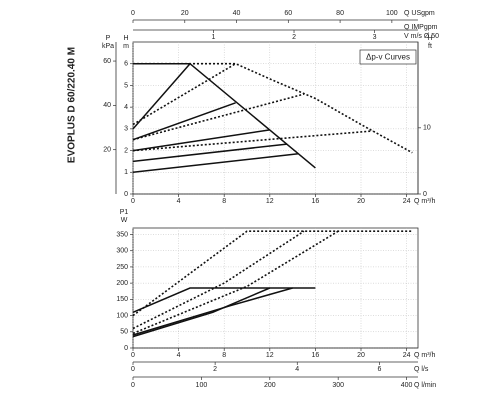 The image size is (500, 400). I want to click on axis-label: kPa, so click(108, 46).